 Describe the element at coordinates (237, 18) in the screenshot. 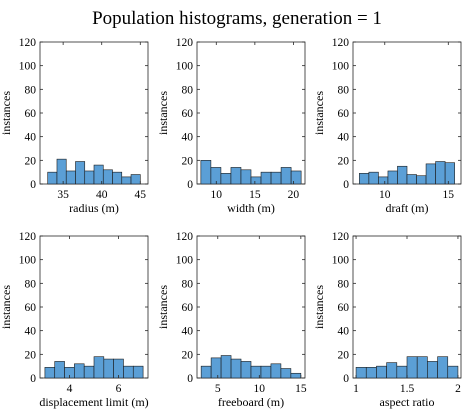

I see `figure-title: Population histograms, generation = 1` at that location.